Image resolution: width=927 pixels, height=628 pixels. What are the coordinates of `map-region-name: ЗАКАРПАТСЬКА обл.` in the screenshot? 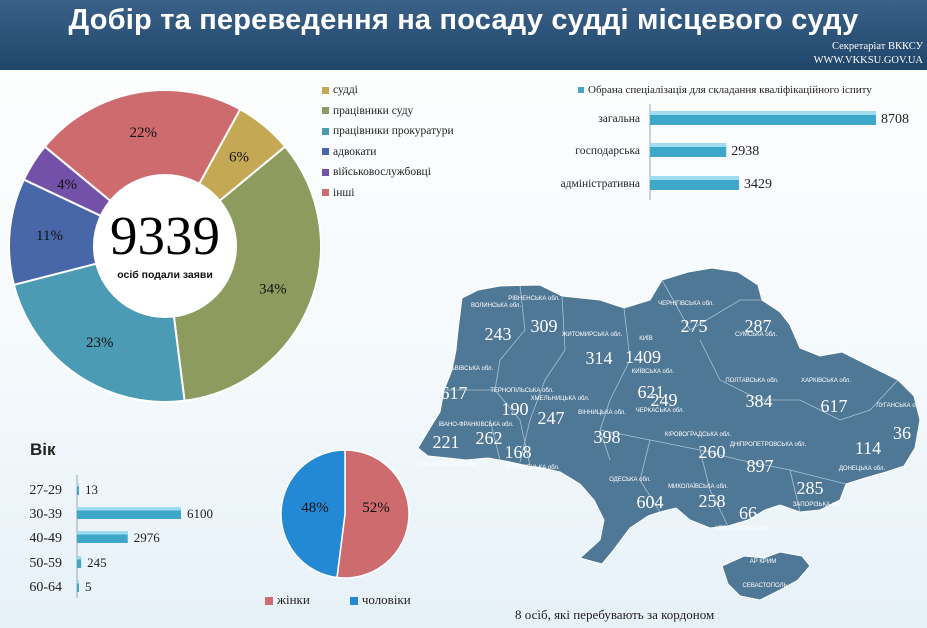 It's located at (448, 465).